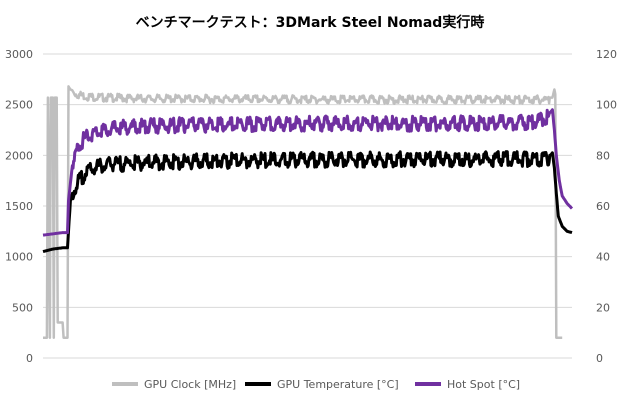  What do you see at coordinates (190, 384) in the screenshot?
I see `legend-label: GPU Clock [MHz]` at bounding box center [190, 384].